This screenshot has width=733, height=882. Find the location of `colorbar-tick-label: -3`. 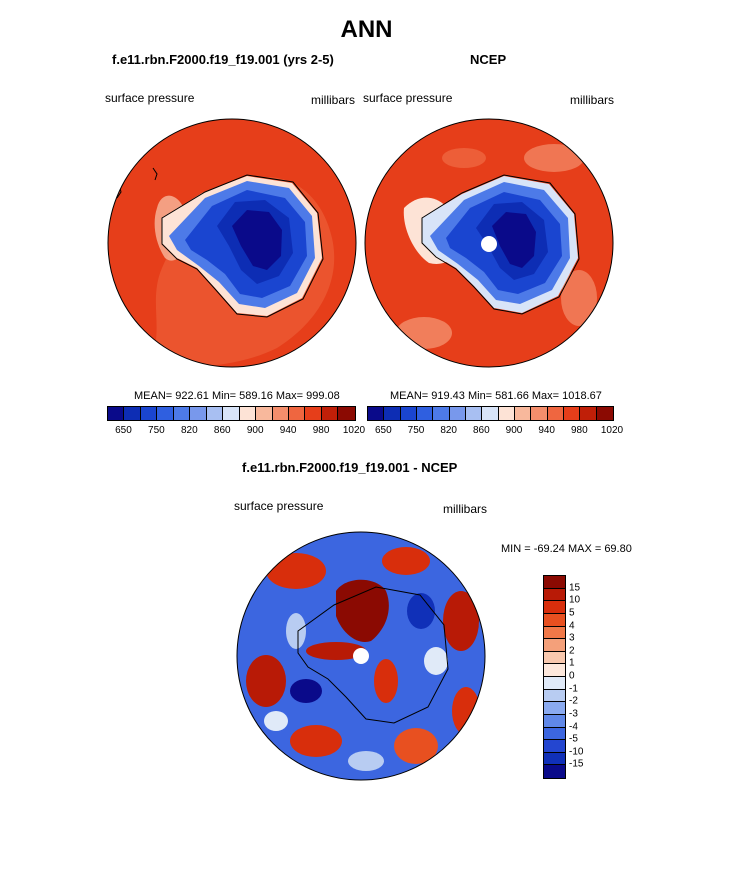

colorbar-tick-label: -3 is located at coordinates (573, 714).